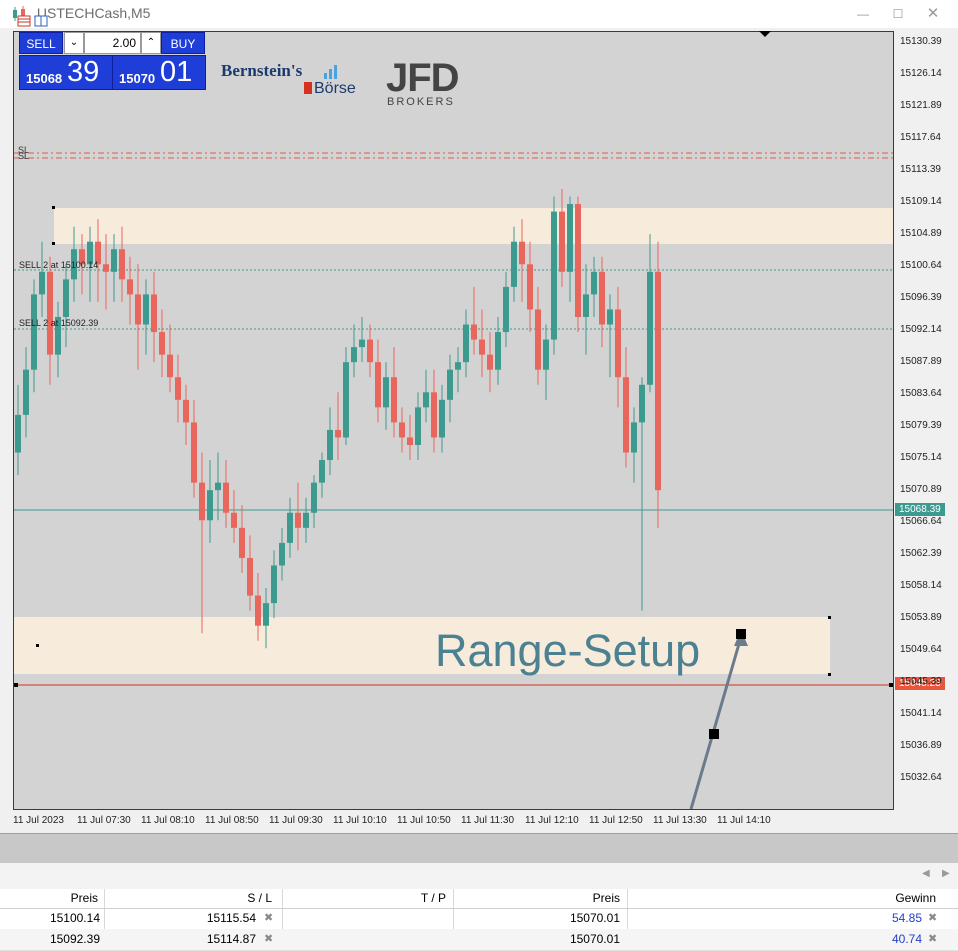 The width and height of the screenshot is (958, 951). Describe the element at coordinates (921, 297) in the screenshot. I see `price-axis-label: 15096.39` at that location.